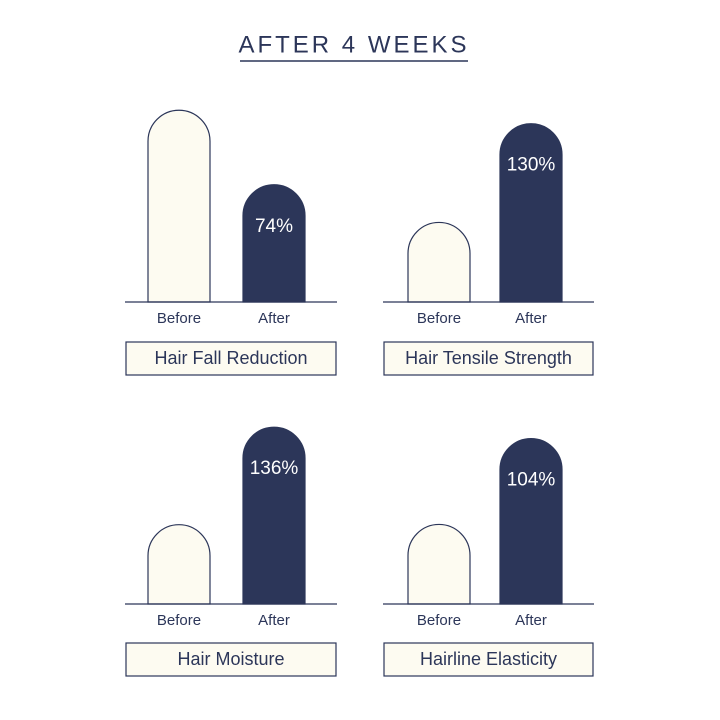  What do you see at coordinates (353, 44) in the screenshot?
I see `page-title: AFTER 4 WEEKS` at bounding box center [353, 44].